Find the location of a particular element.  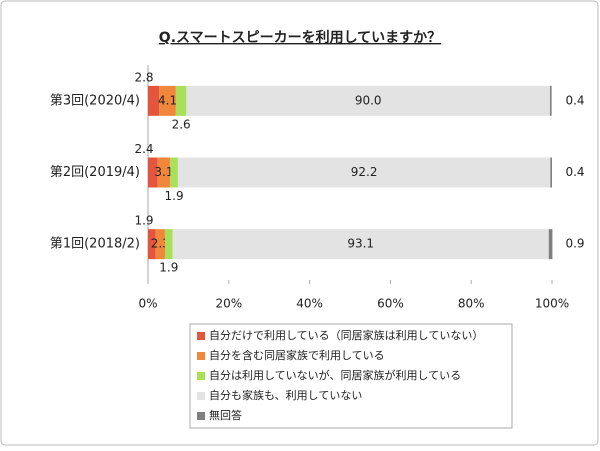

legend-box is located at coordinates (351, 376).